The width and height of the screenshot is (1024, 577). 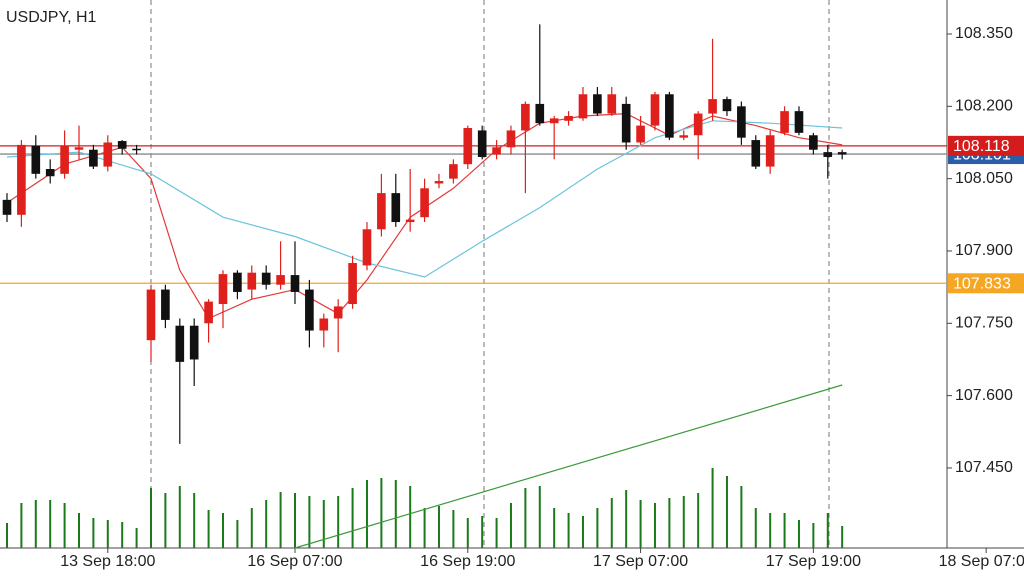 What do you see at coordinates (294, 561) in the screenshot?
I see `x-tick-label: 16 Sep 07:00` at bounding box center [294, 561].